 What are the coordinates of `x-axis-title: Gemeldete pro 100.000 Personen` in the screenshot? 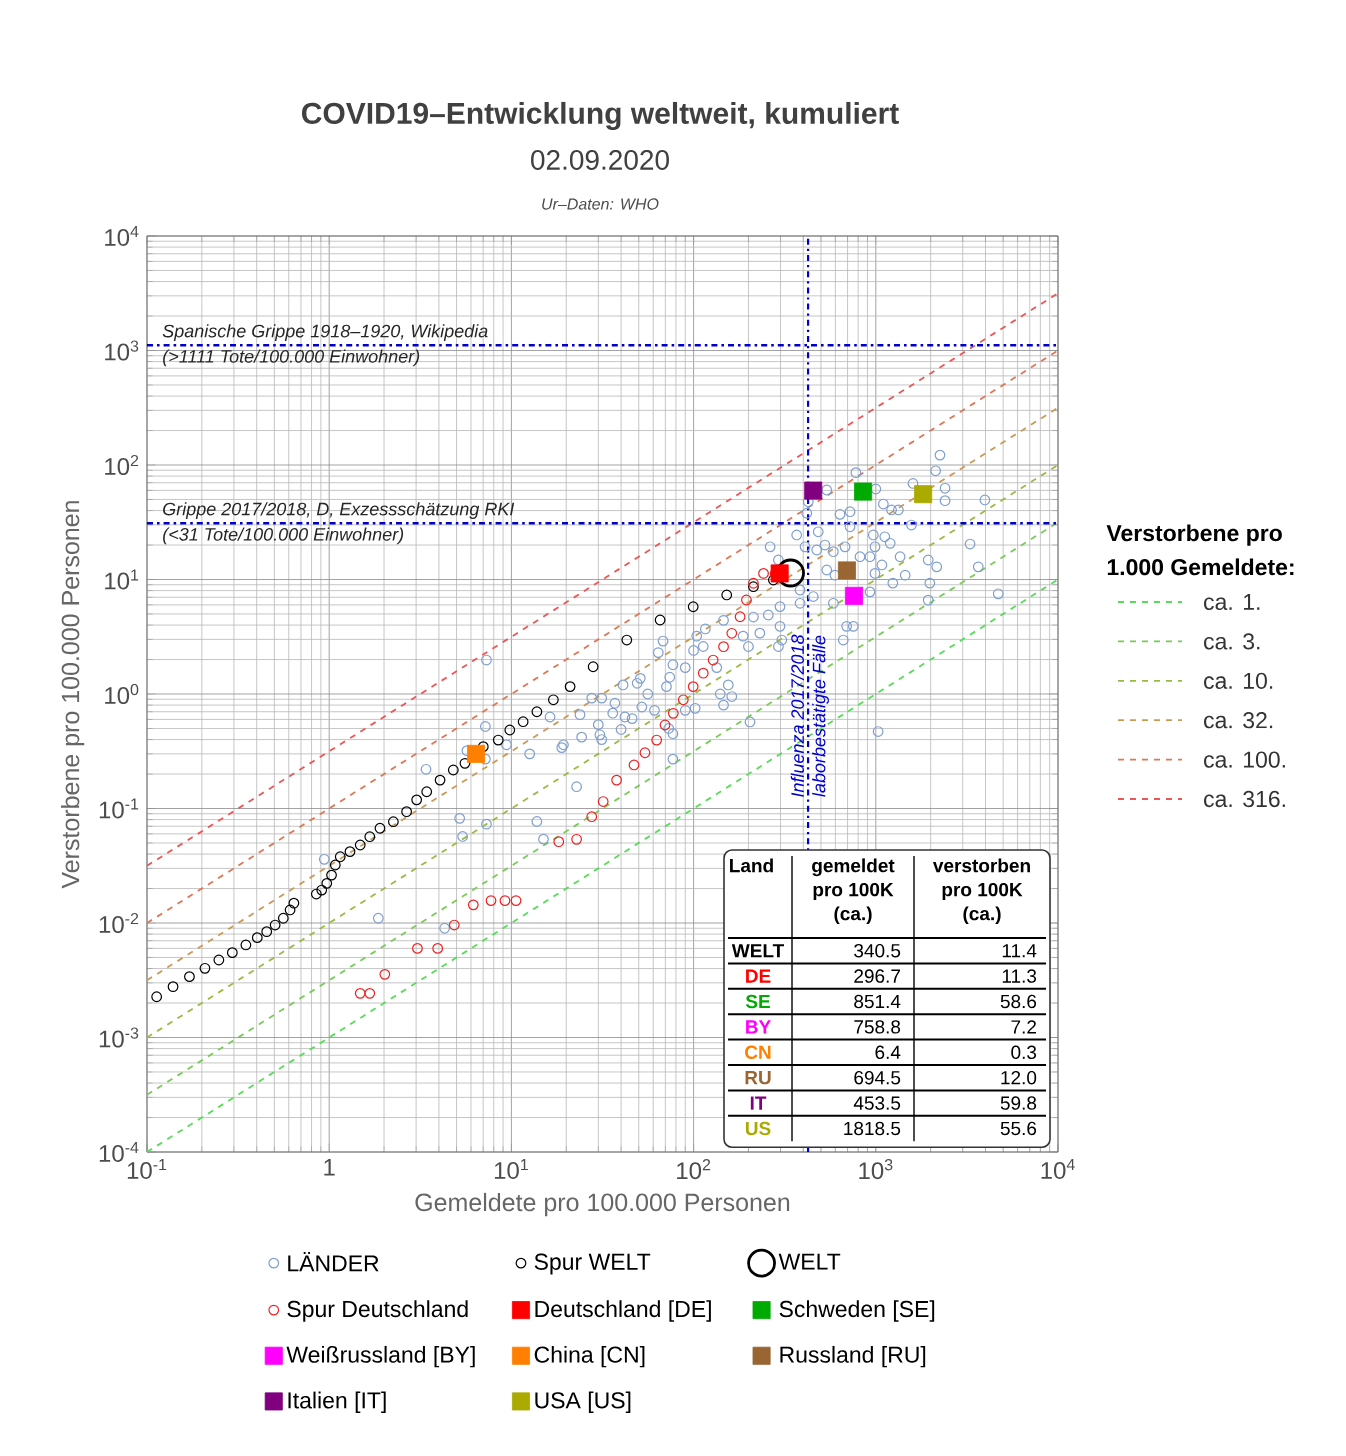 It's located at (602, 1204).